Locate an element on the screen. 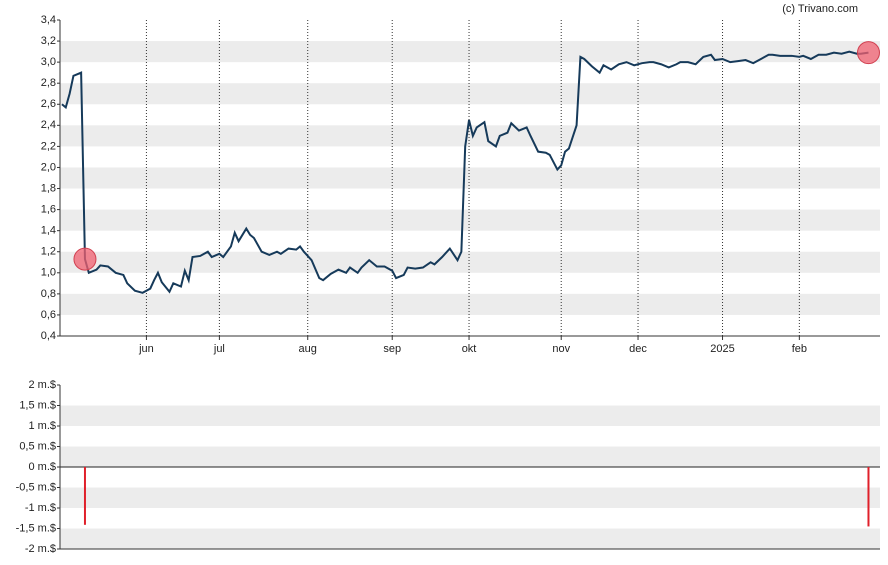 The width and height of the screenshot is (888, 565). y-tick-label: 1,6 is located at coordinates (48, 210).